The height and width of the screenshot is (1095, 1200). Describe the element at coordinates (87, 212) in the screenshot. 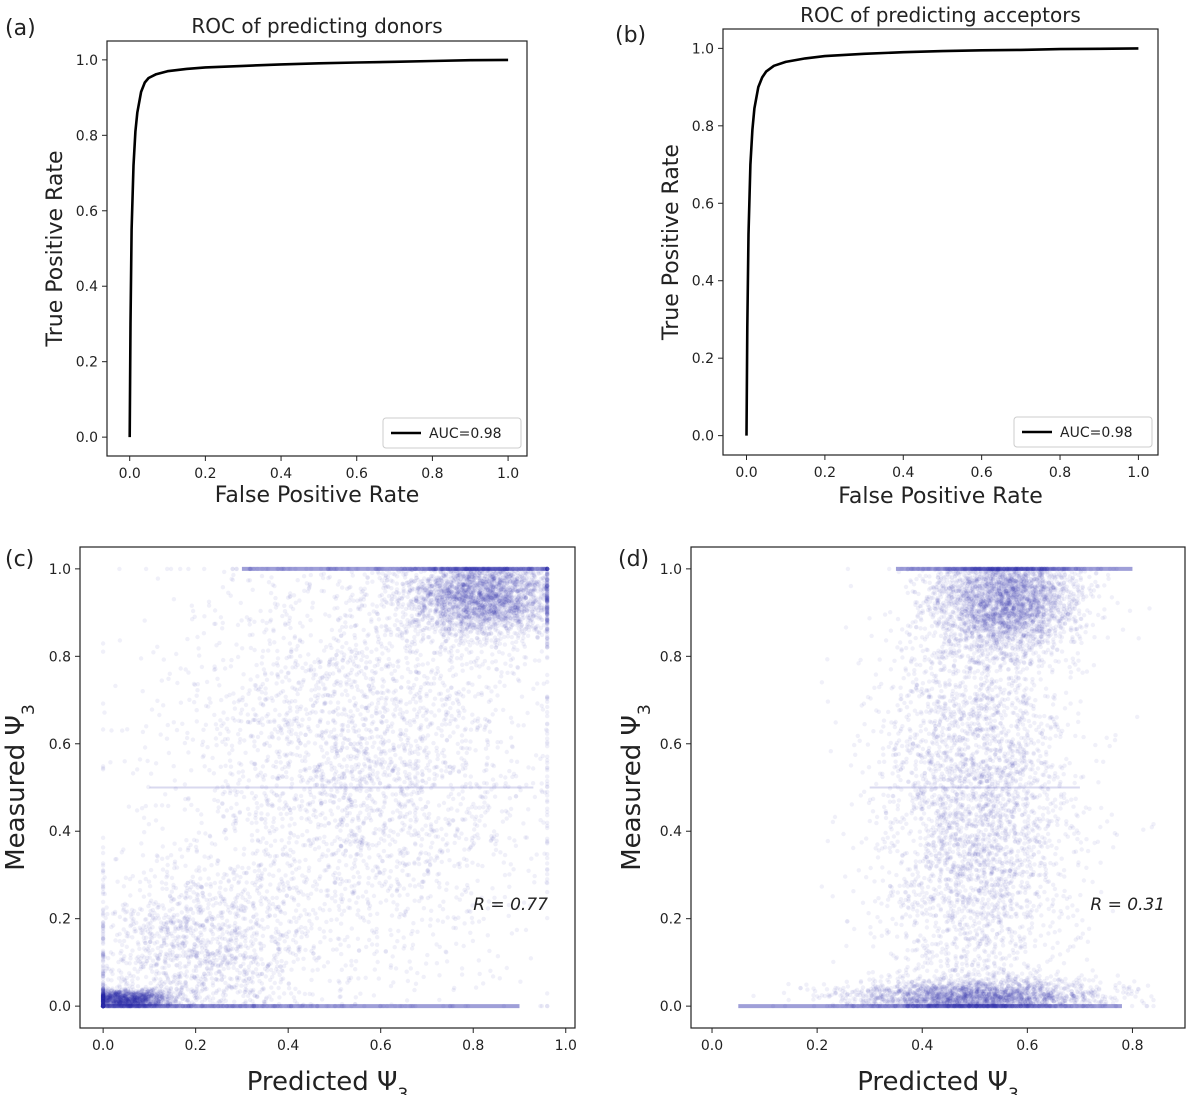

I see `y-tick-label: 0.6` at that location.